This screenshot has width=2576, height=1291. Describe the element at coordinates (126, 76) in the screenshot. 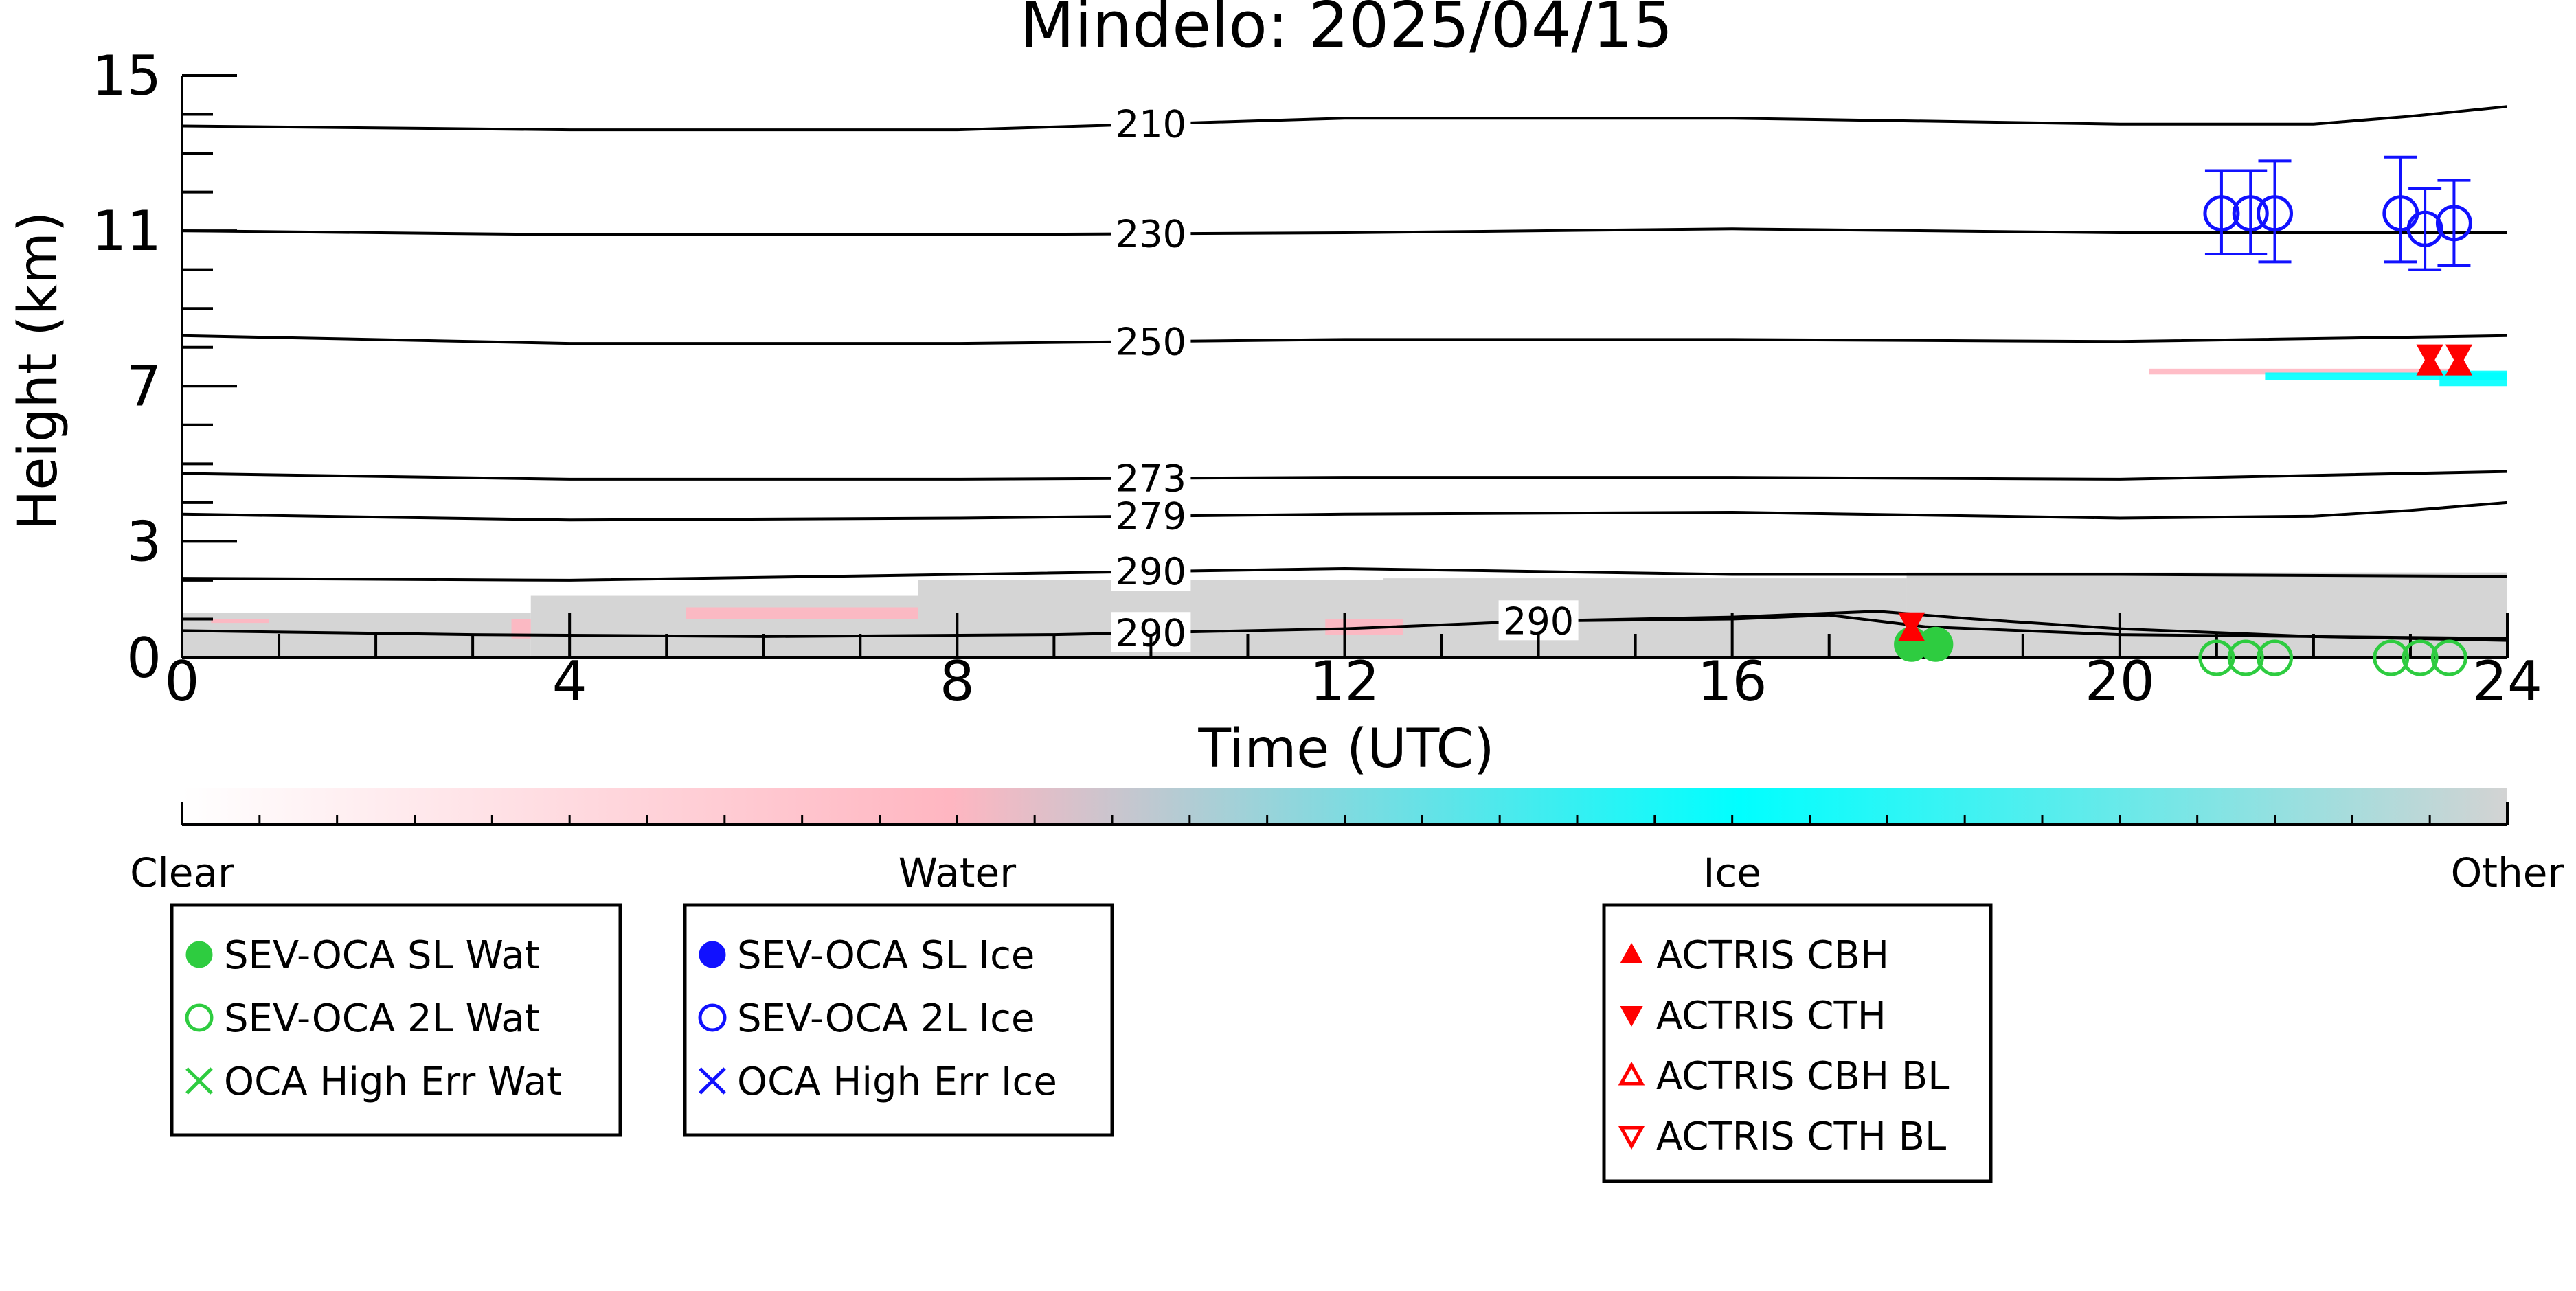

I see `y-tick-label: 15` at that location.